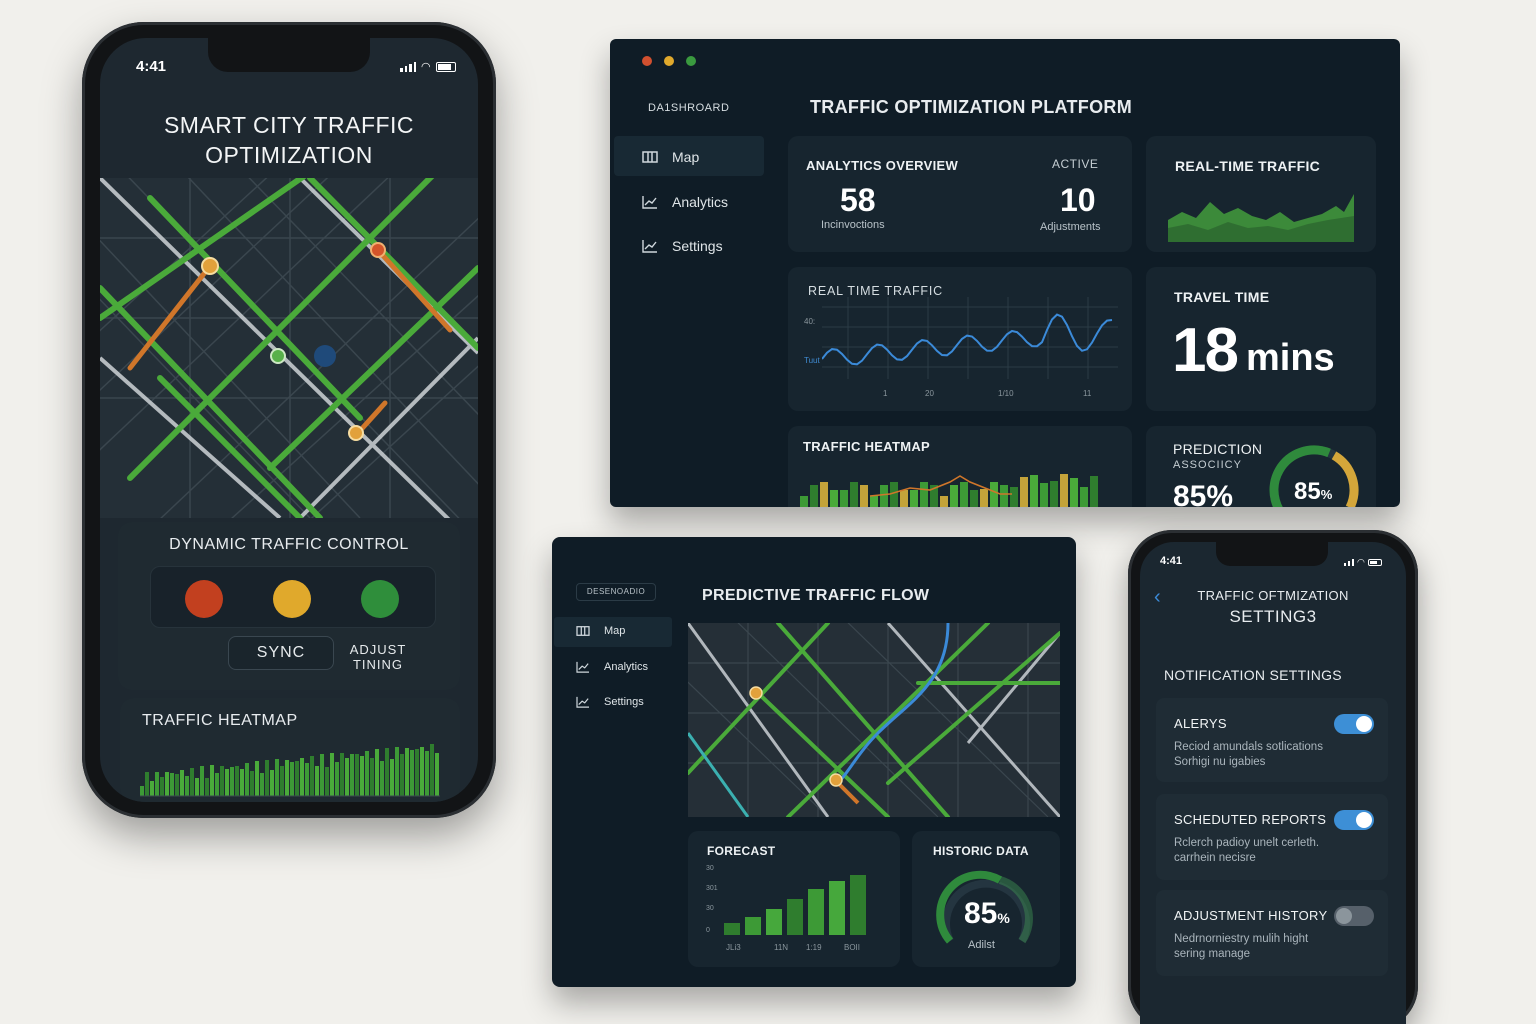 This screenshot has width=1536, height=1024. Describe the element at coordinates (1307, 491) in the screenshot. I see `gauge-number: 85` at that location.